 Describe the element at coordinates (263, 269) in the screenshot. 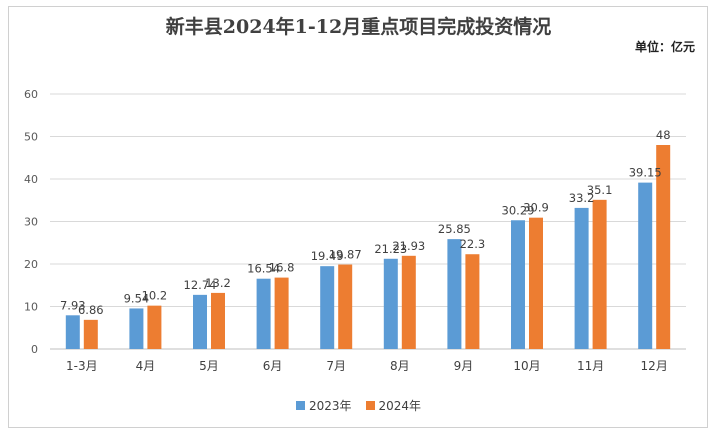

I see `data-label-2023: 16.54` at that location.